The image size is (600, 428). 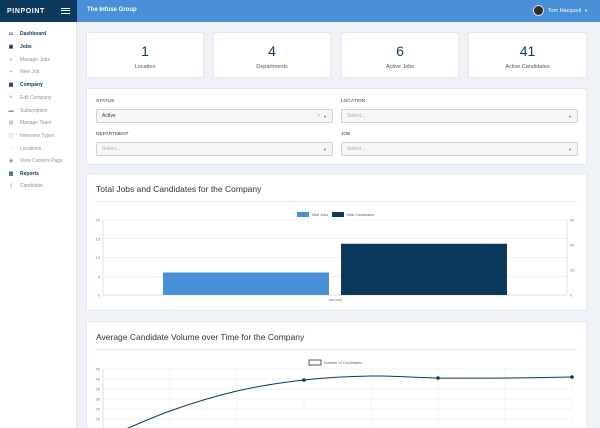 What do you see at coordinates (335, 300) in the screenshot?
I see `x-tick-label: January` at bounding box center [335, 300].